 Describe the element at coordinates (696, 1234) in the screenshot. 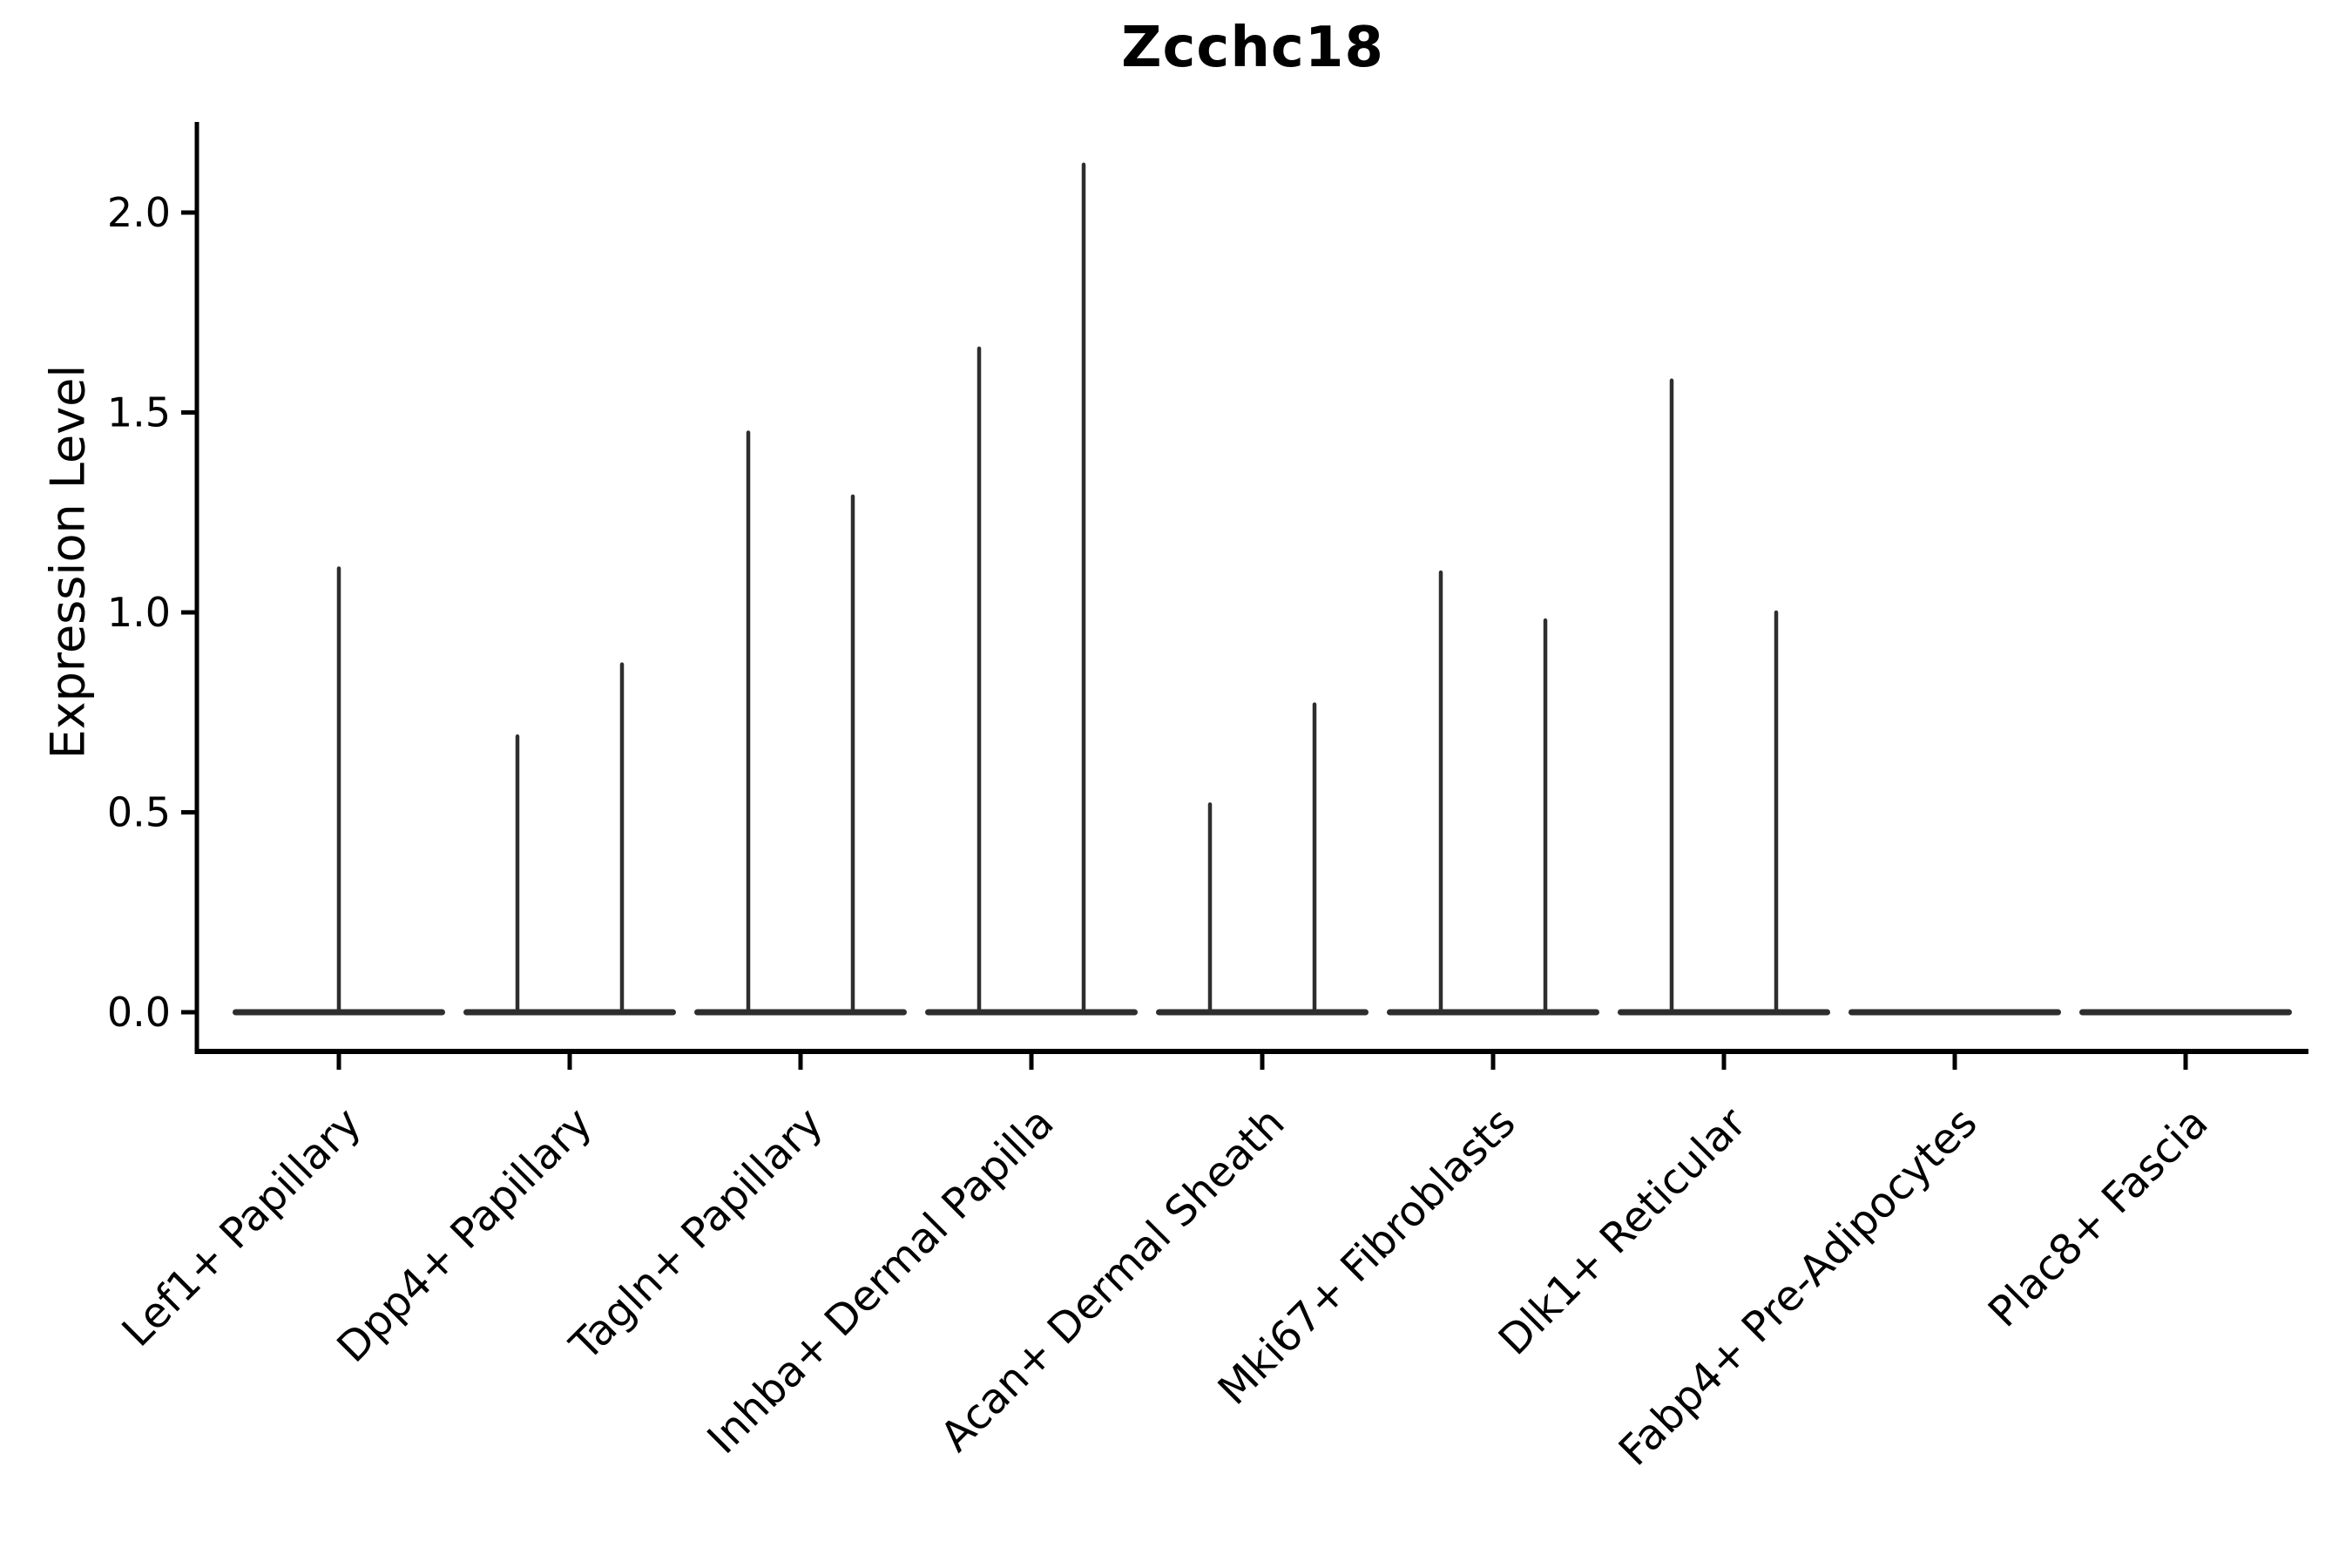

I see `x-tick-label: Tagln+ Papillary` at that location.